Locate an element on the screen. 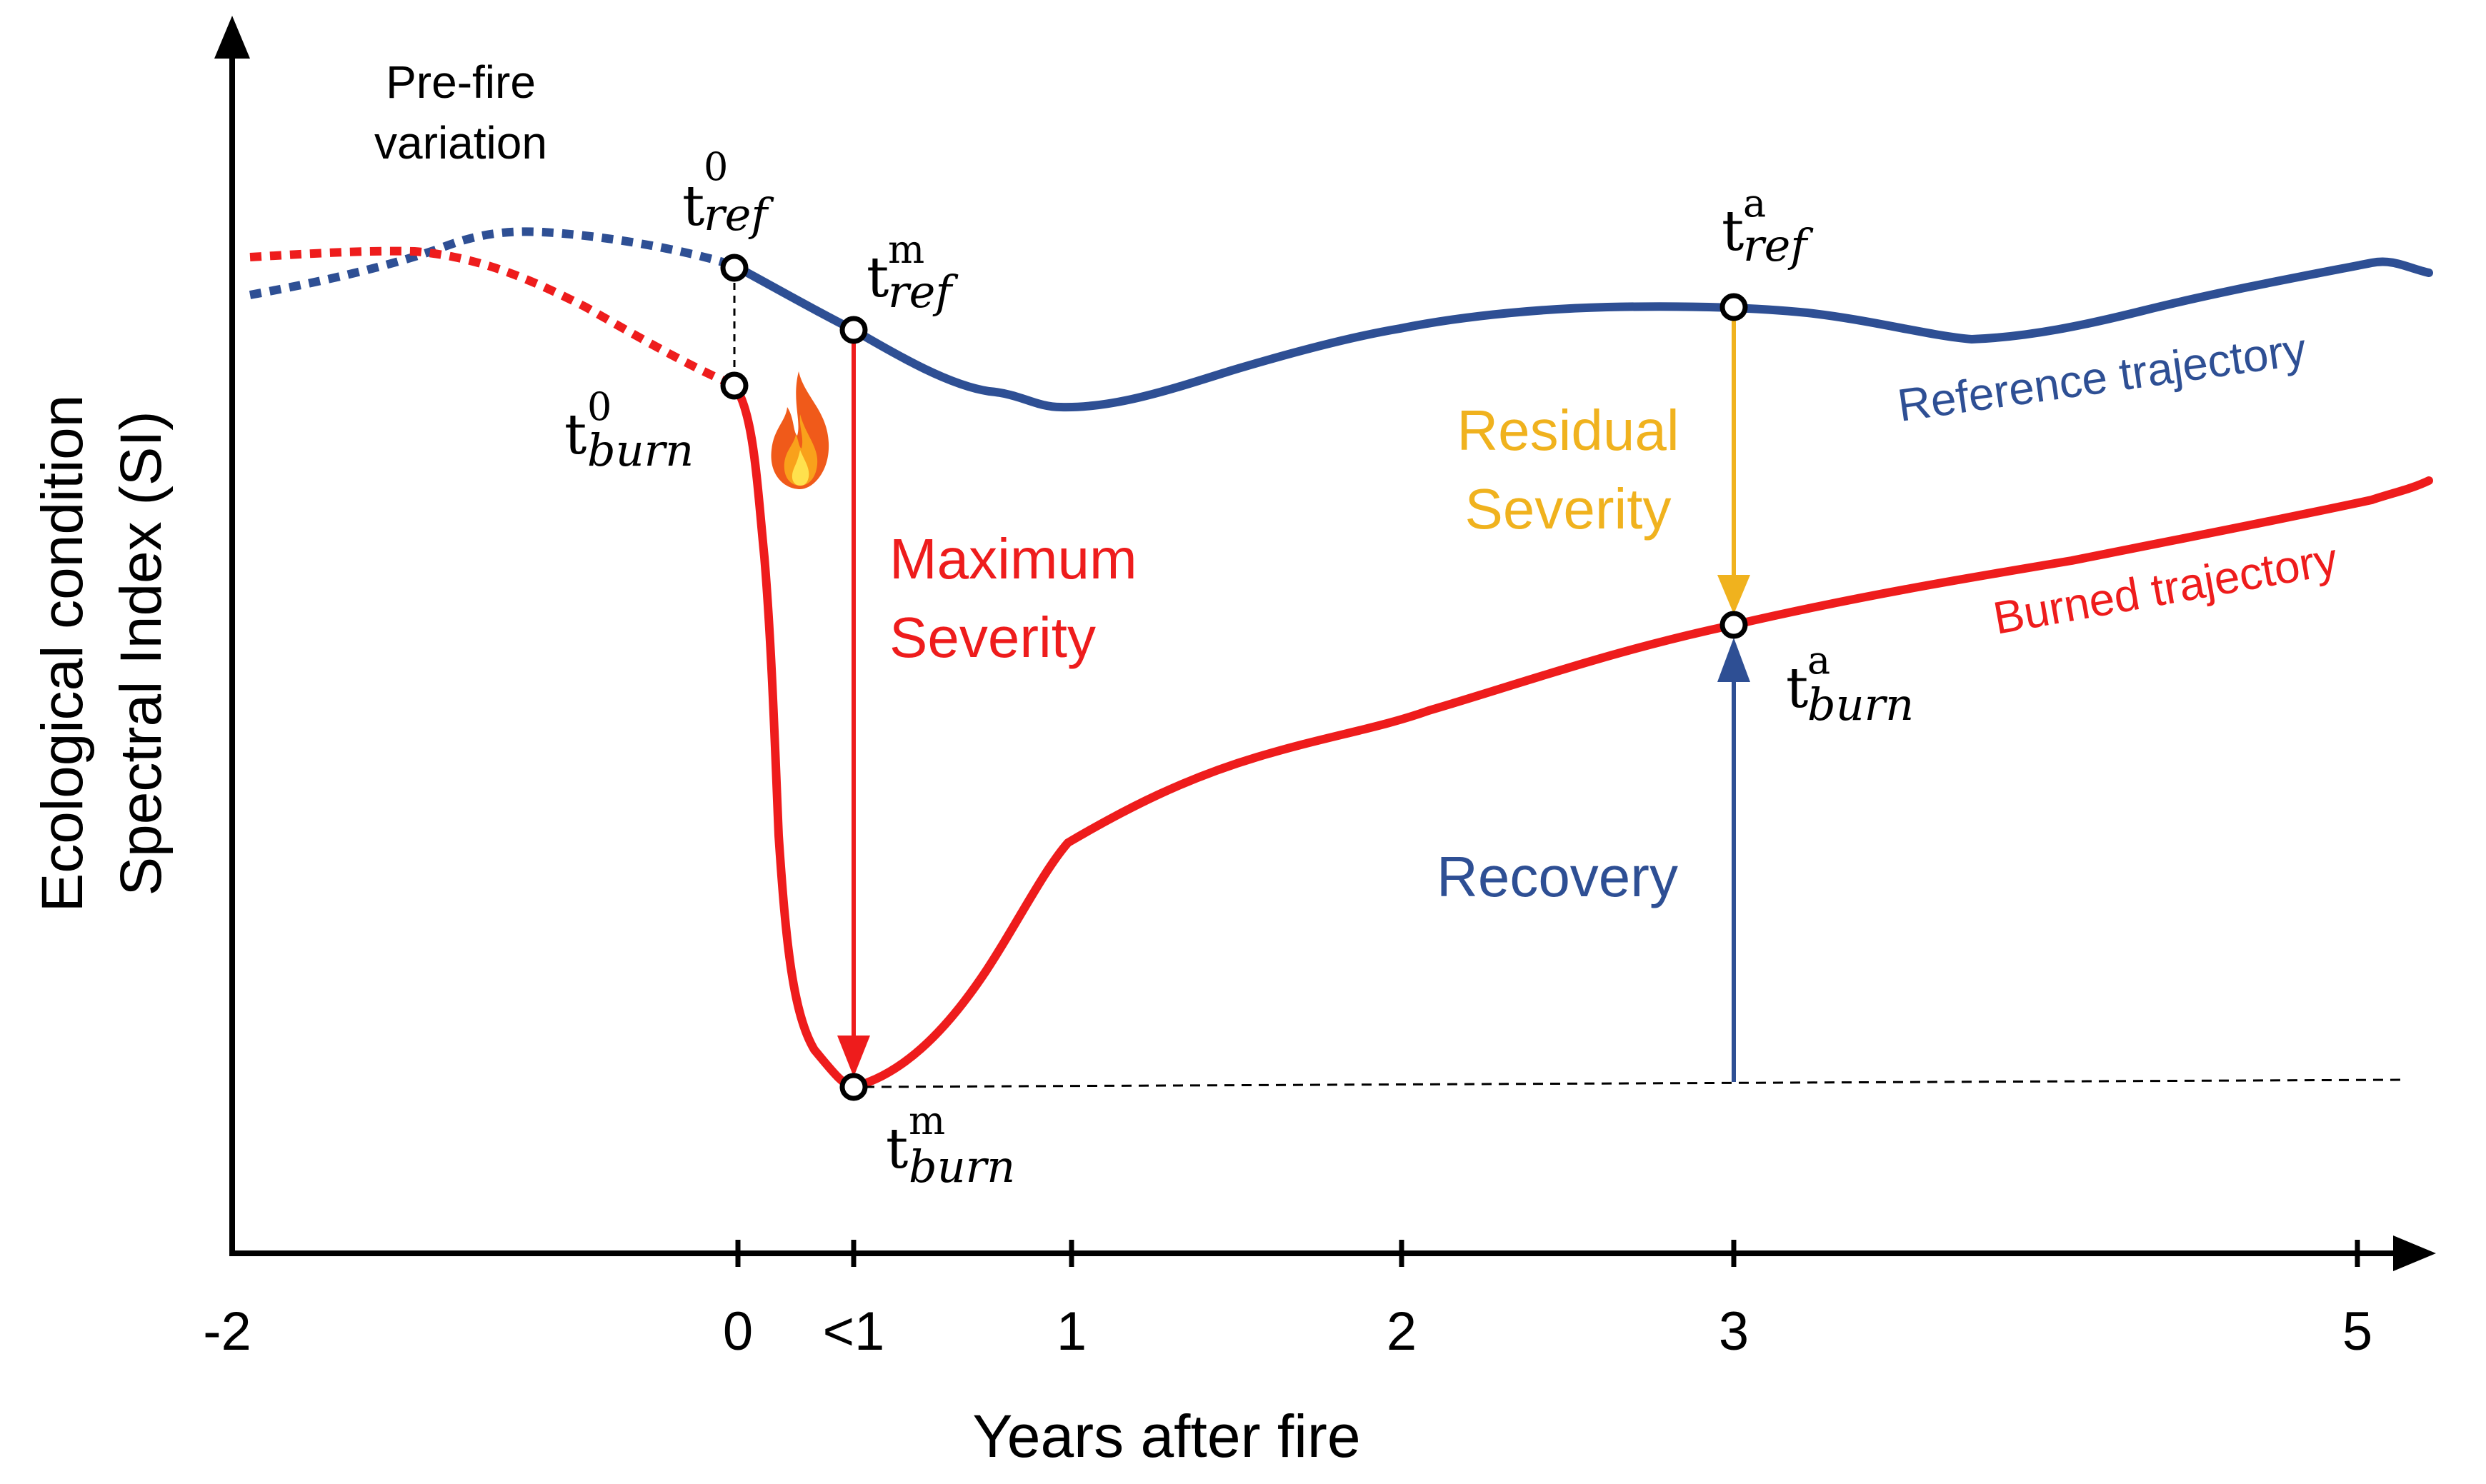 The height and width of the screenshot is (1484, 2486). label-t0-ref: t 0 ref is located at coordinates (728, 192).